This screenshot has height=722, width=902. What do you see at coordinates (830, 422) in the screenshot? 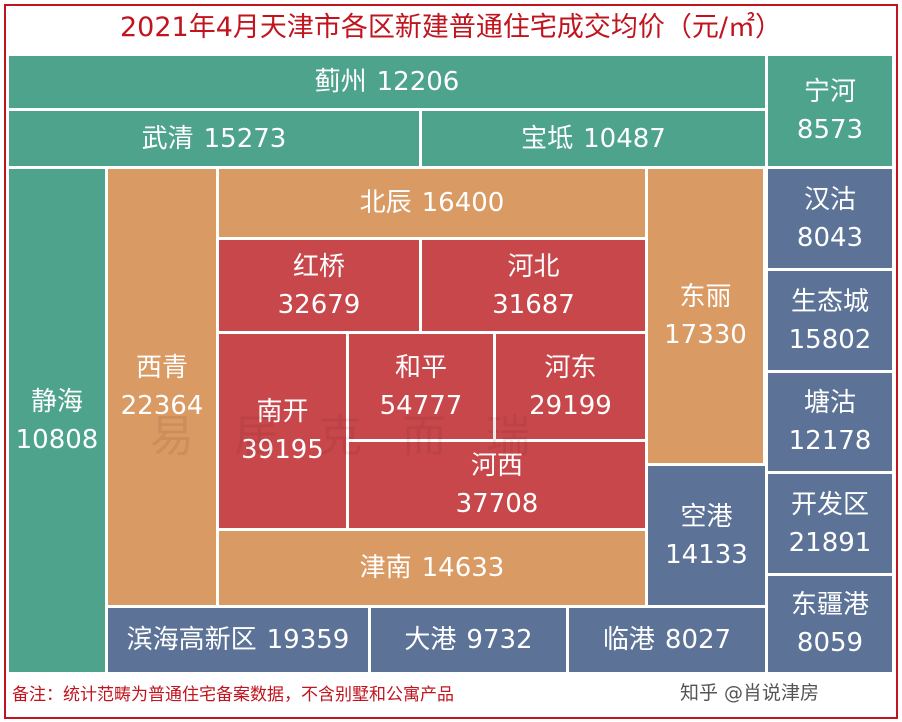
I see `district-cell-tanggu: 塘沽 12178` at bounding box center [830, 422].